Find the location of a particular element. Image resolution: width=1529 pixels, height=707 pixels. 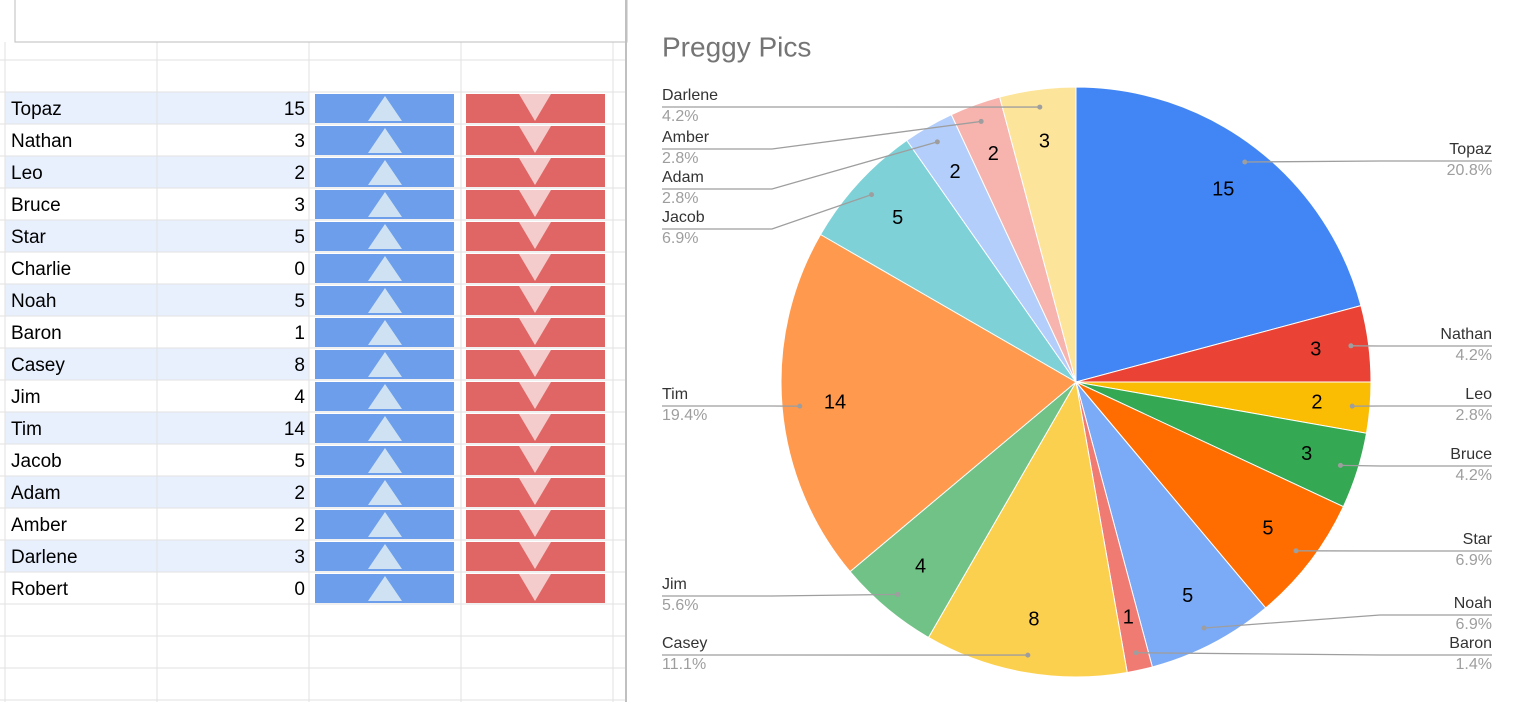

legend-name: Jacob is located at coordinates (683, 217).